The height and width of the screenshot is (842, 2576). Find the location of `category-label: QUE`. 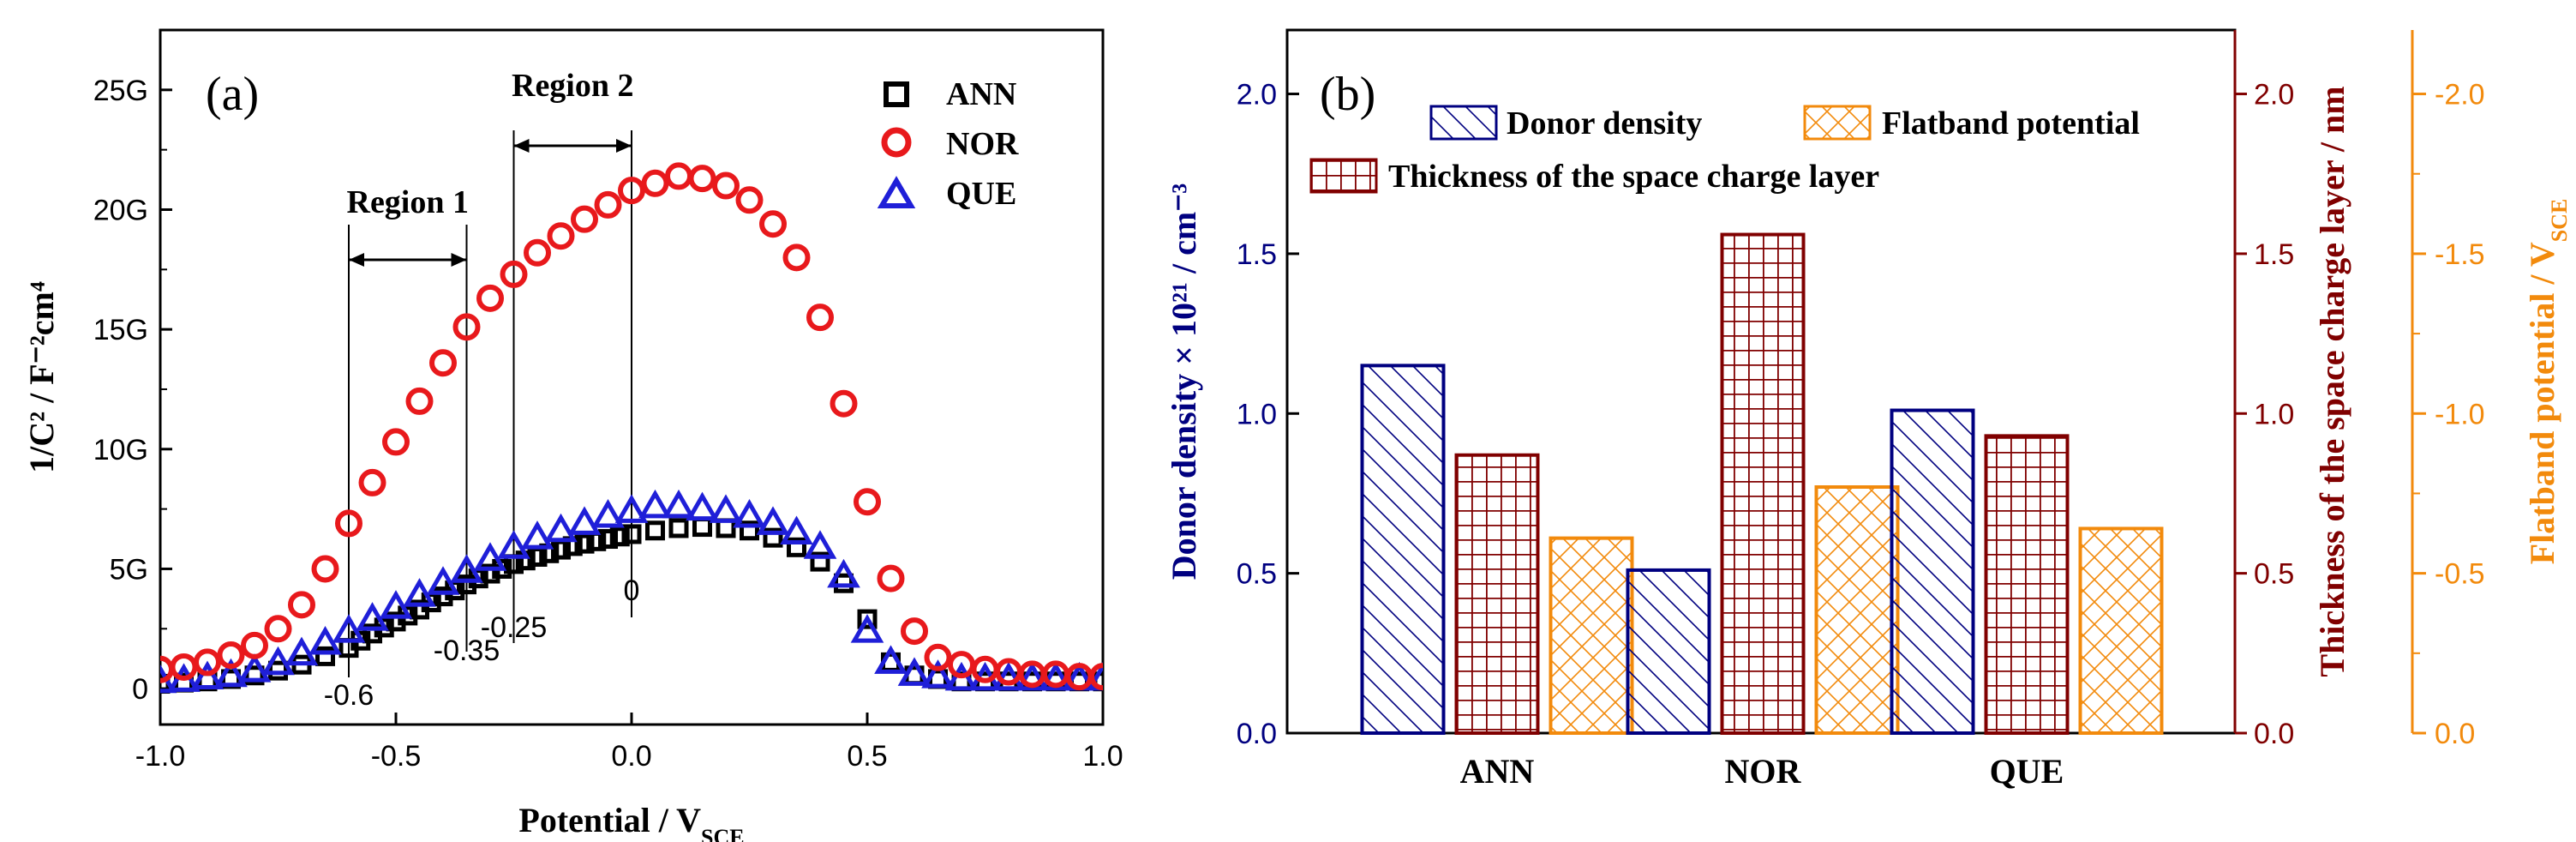

category-label: QUE is located at coordinates (2027, 771).